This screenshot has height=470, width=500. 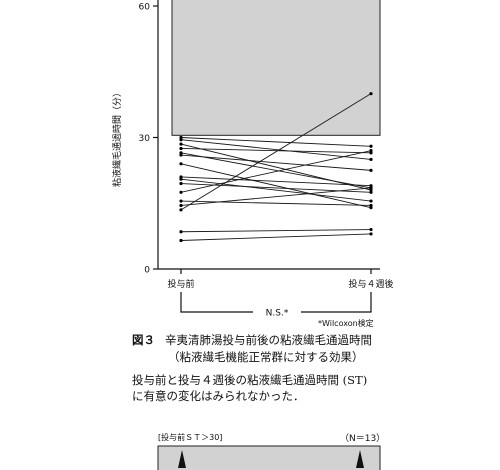 What do you see at coordinates (180, 284) in the screenshot?
I see `x-category-label: 投与前` at bounding box center [180, 284].